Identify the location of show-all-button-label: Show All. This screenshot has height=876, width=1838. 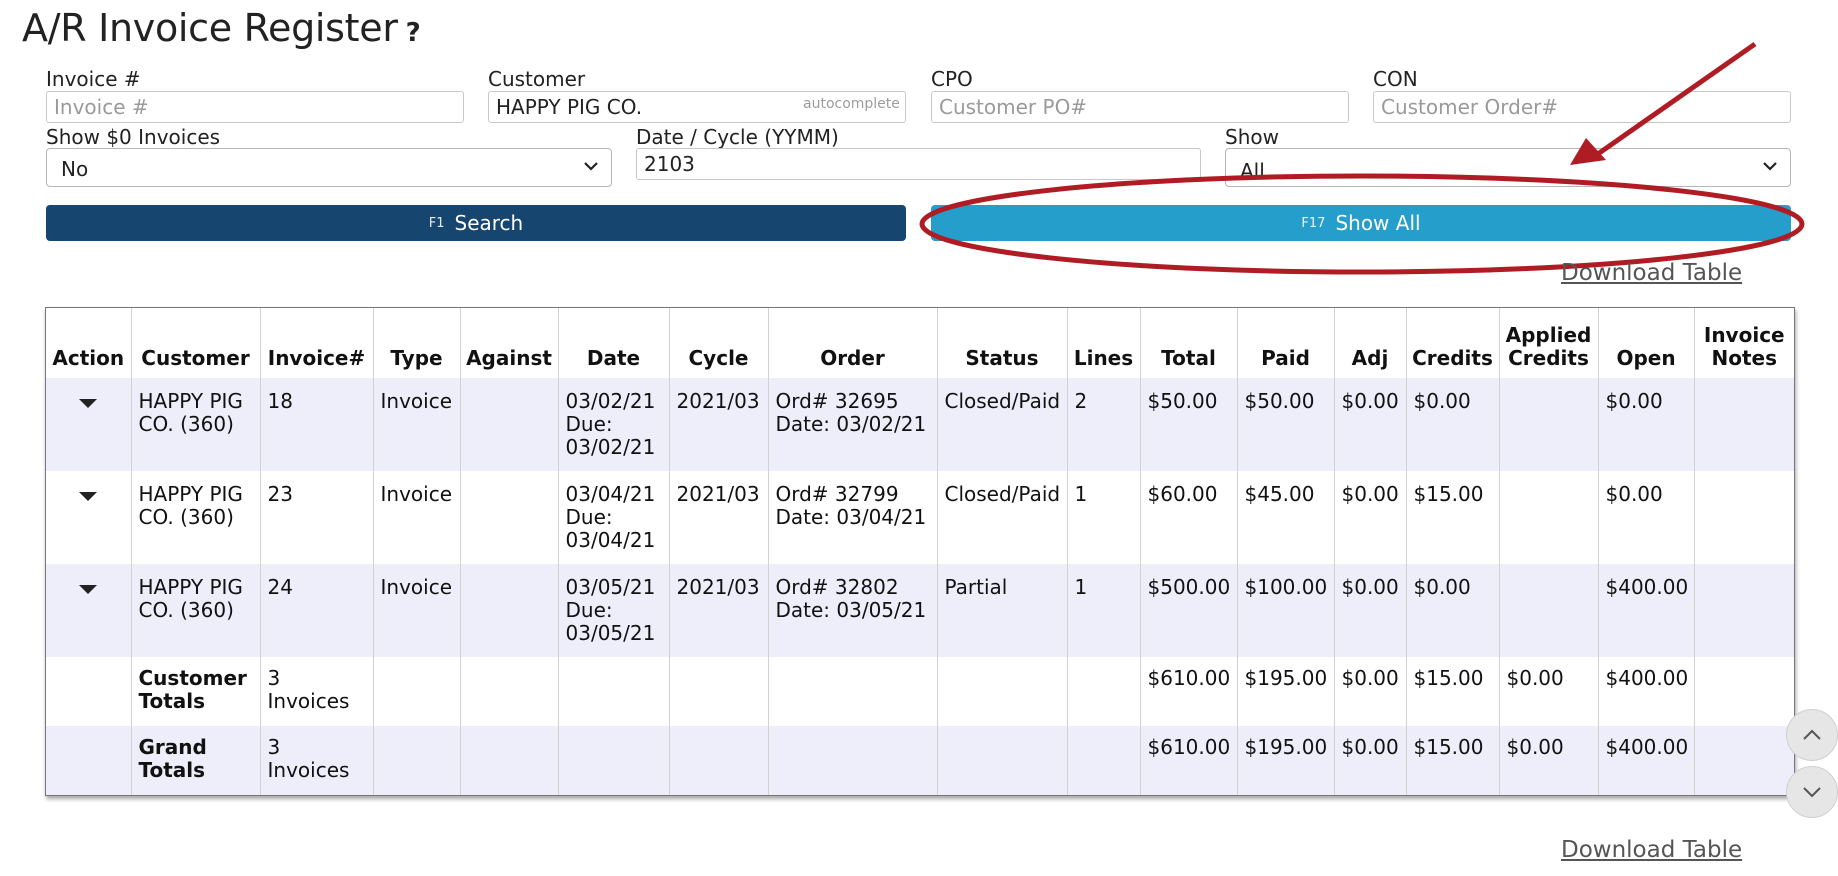
(1378, 223).